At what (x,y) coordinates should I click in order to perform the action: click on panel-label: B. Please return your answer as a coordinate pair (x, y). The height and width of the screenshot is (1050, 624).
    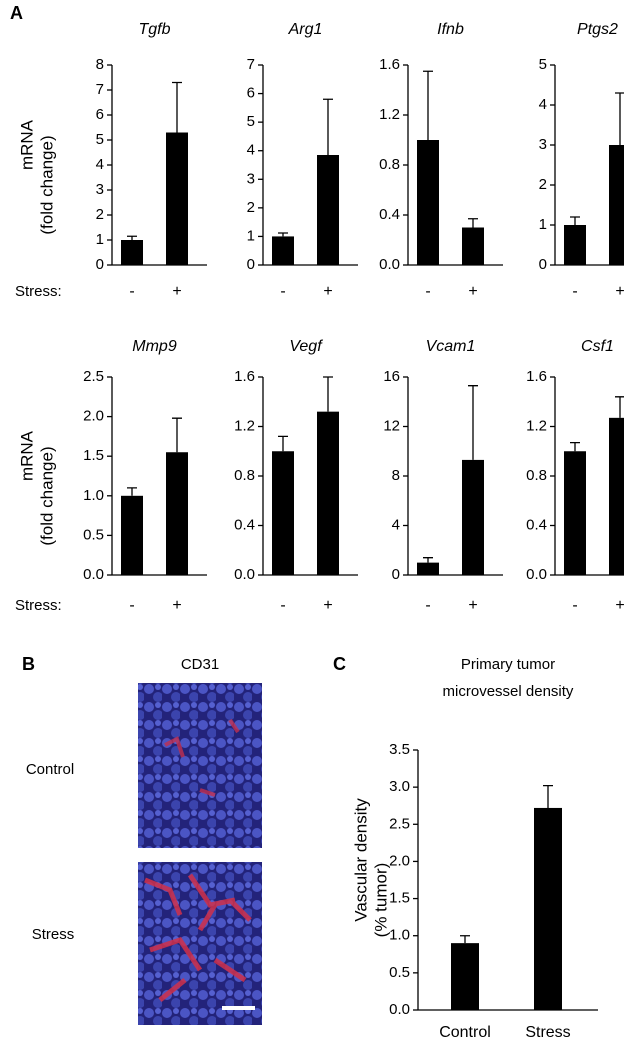
    Looking at the image, I should click on (28, 664).